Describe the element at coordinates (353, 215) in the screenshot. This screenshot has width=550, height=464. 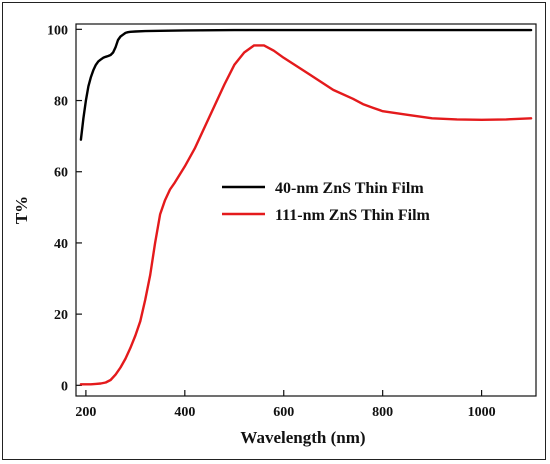
I see `legend-label-111nm: 111-nm ZnS Thin Film` at that location.